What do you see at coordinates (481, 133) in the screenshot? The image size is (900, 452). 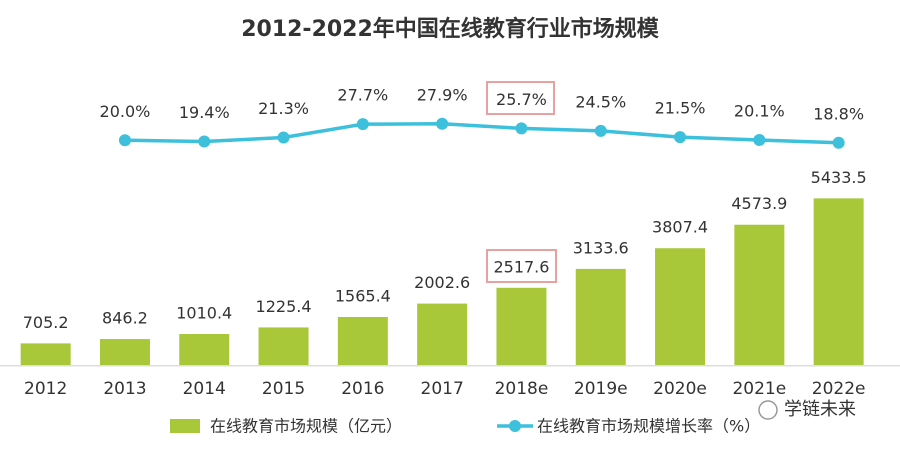 I see `line` at bounding box center [481, 133].